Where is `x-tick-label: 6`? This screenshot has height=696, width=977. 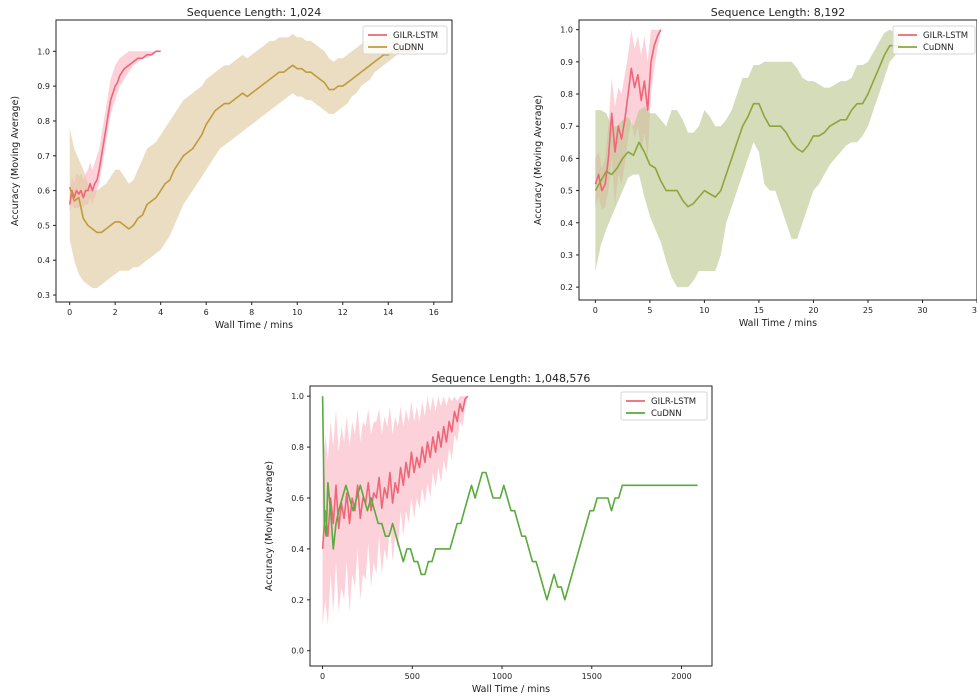 x-tick-label: 6 is located at coordinates (206, 312).